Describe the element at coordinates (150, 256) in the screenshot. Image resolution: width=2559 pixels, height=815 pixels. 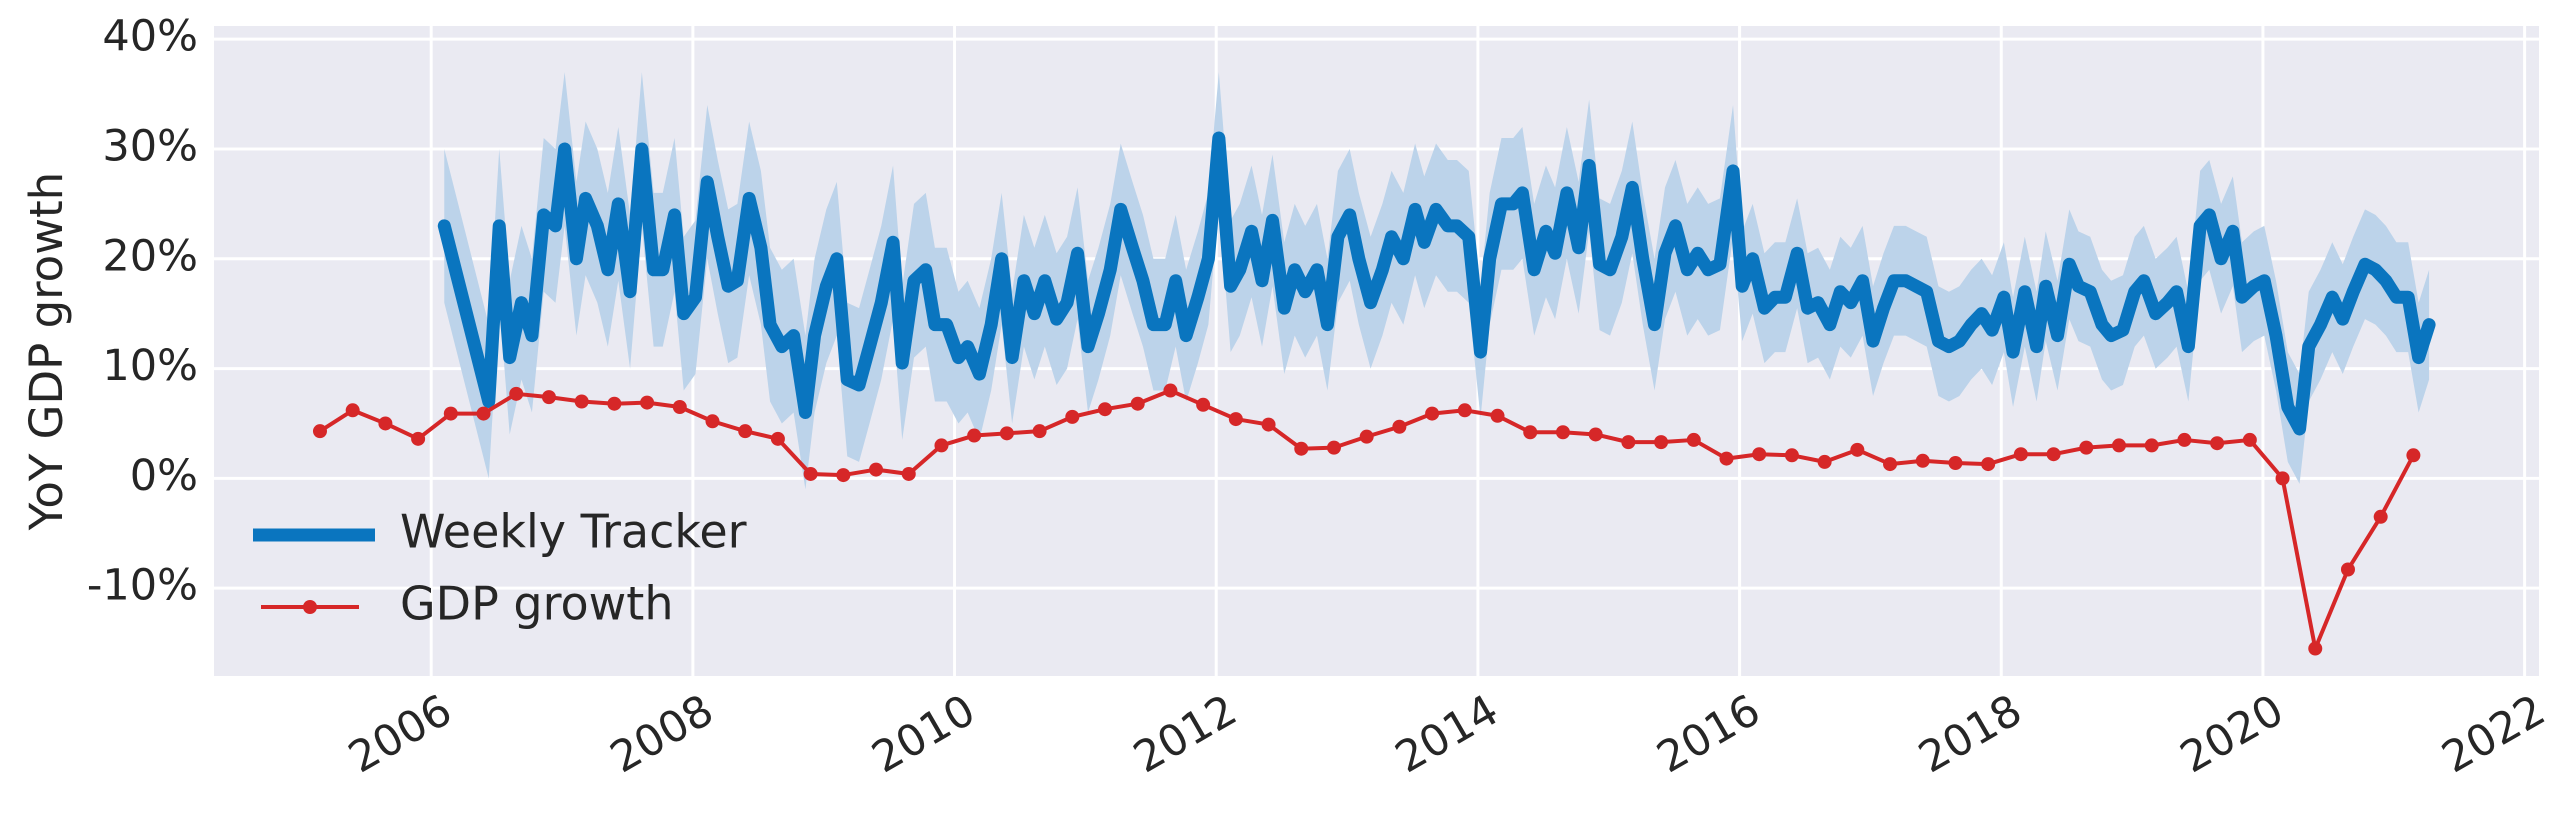
I see `y-tick-label: 20%` at that location.